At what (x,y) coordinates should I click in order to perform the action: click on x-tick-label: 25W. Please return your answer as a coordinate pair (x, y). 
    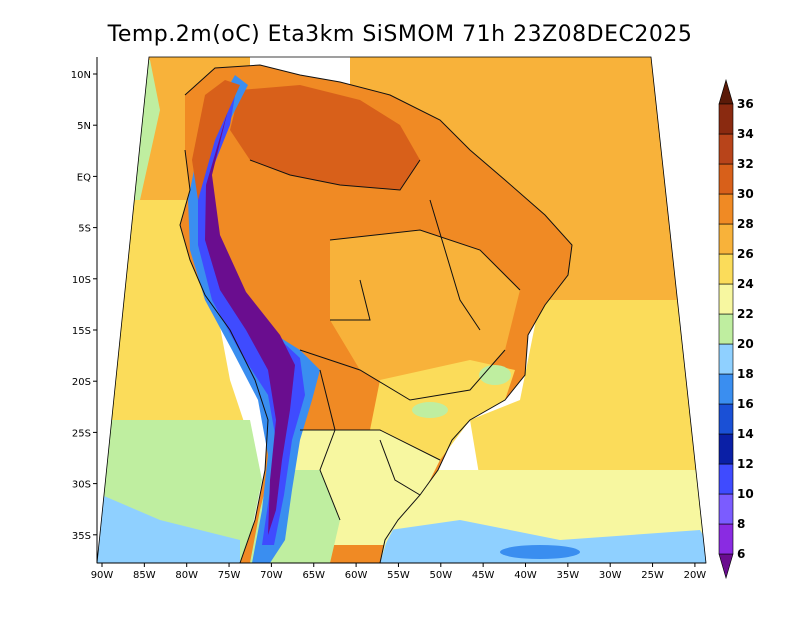
    Looking at the image, I should click on (652, 575).